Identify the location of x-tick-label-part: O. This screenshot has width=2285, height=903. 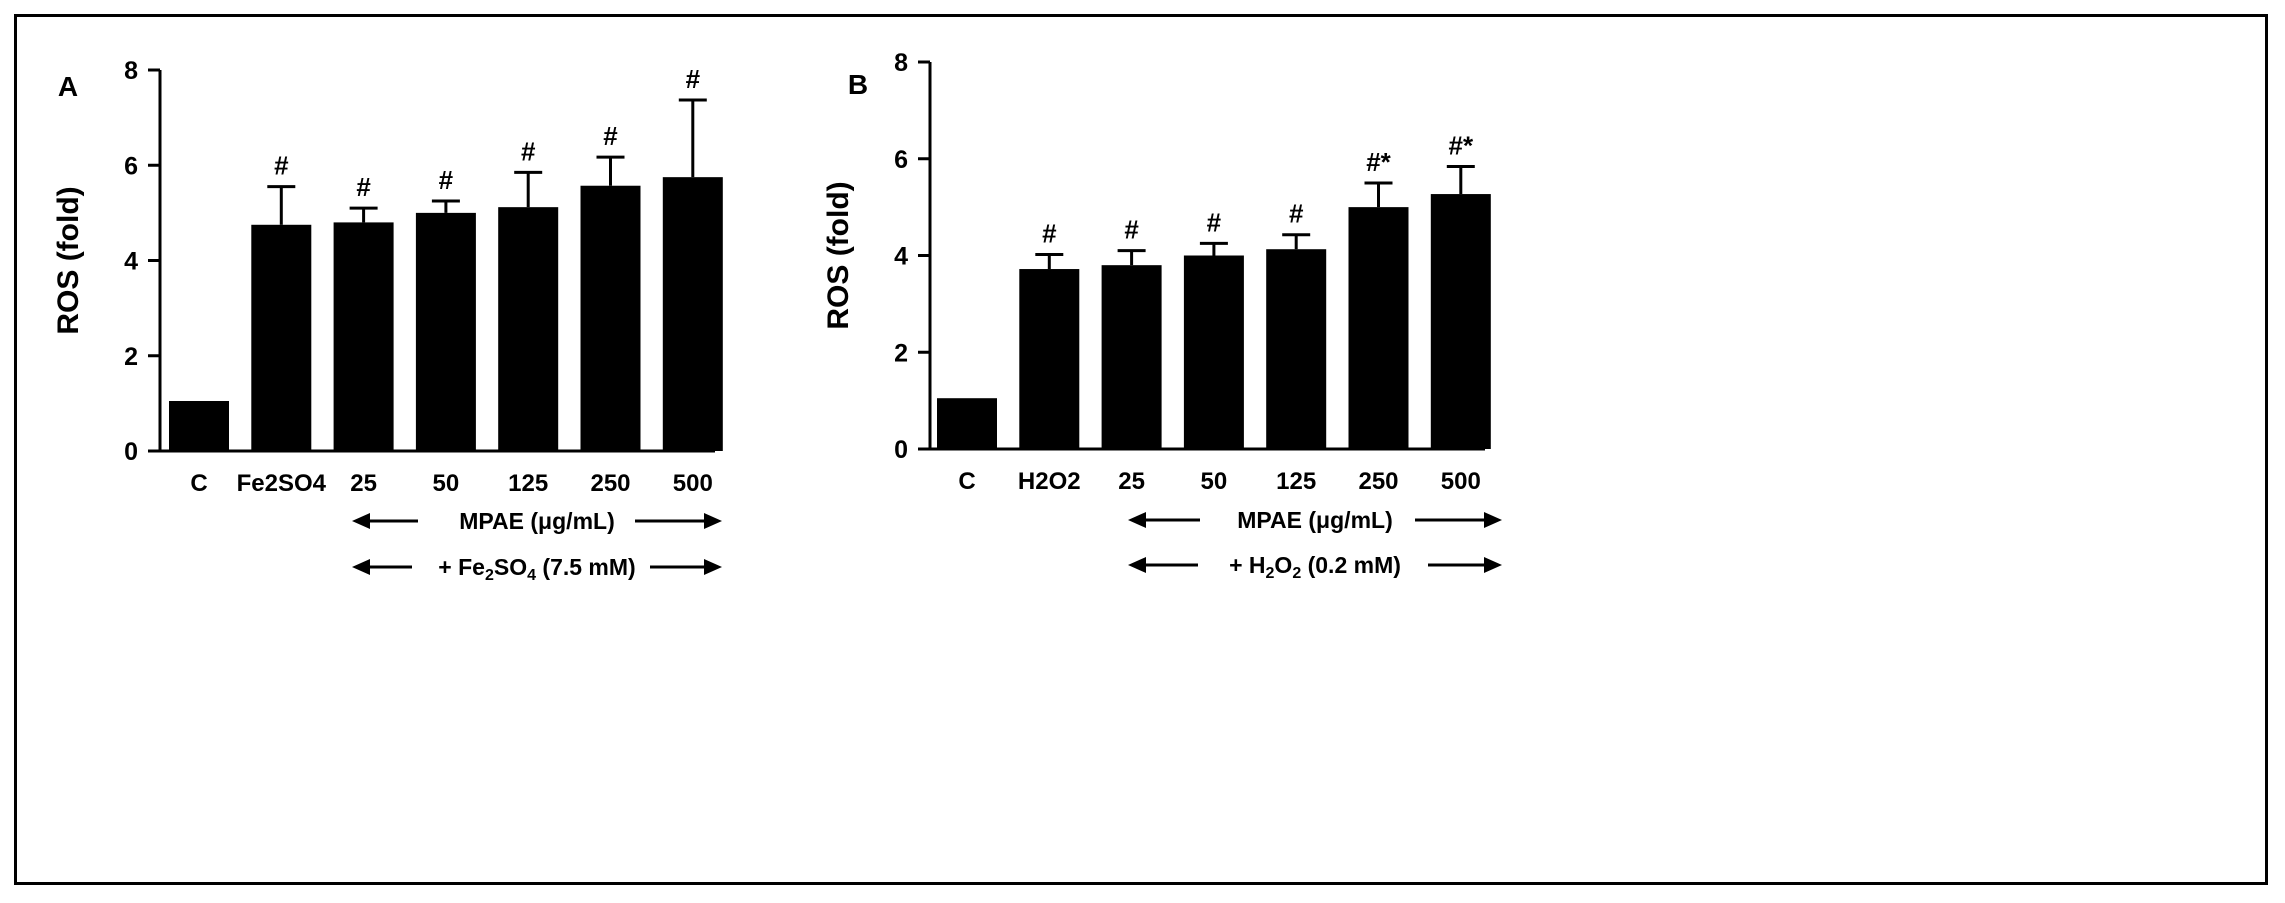
(1058, 481).